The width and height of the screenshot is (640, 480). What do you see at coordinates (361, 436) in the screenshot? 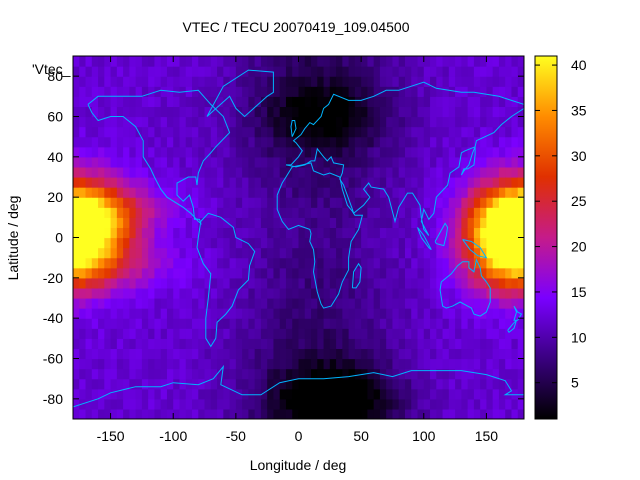
I see `x-tick-label: 50` at bounding box center [361, 436].